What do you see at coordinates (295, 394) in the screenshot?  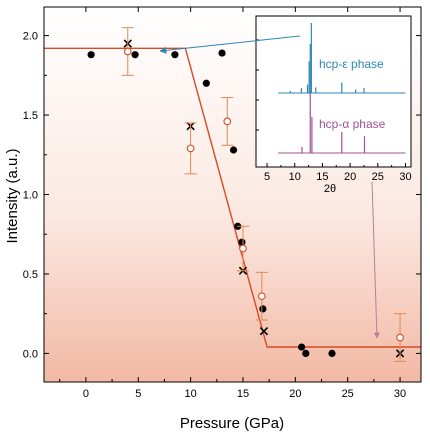 I see `x-tick-label: 20` at bounding box center [295, 394].